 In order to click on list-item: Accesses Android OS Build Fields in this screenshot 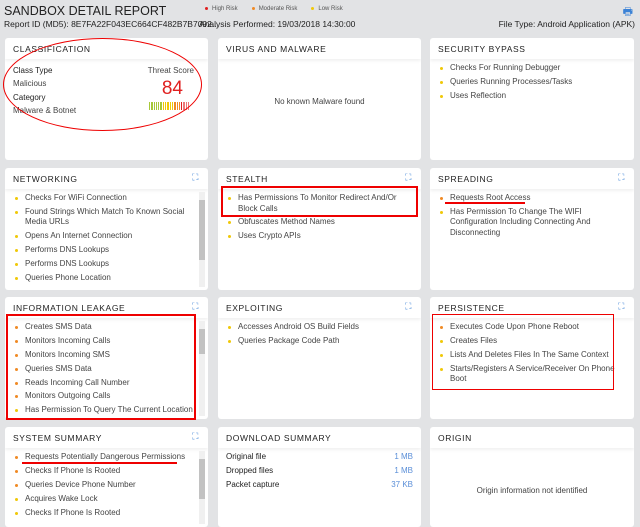, I will do `click(320, 327)`.